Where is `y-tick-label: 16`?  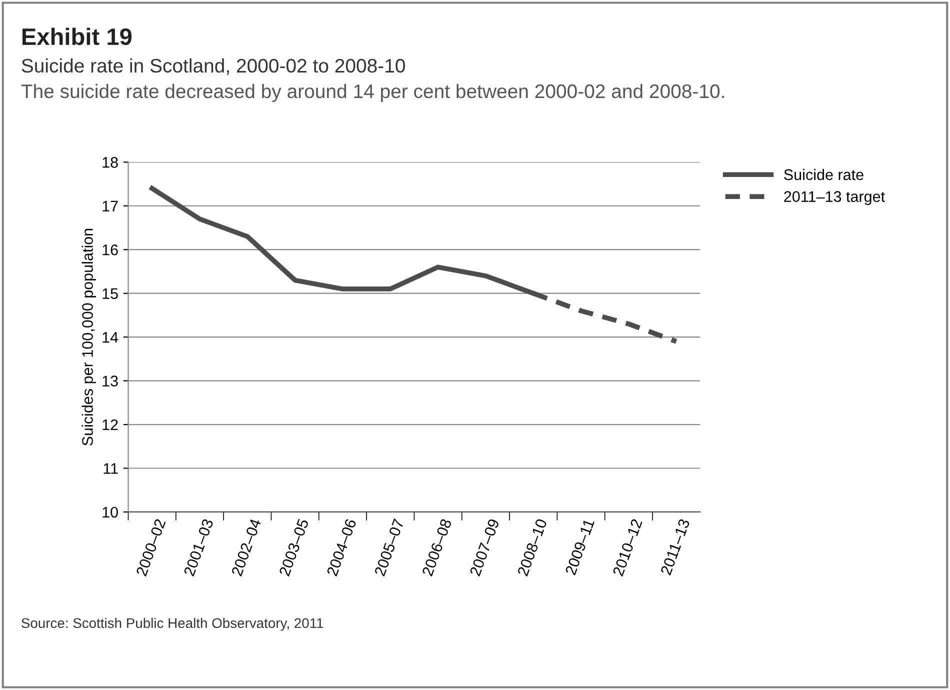 y-tick-label: 16 is located at coordinates (110, 250).